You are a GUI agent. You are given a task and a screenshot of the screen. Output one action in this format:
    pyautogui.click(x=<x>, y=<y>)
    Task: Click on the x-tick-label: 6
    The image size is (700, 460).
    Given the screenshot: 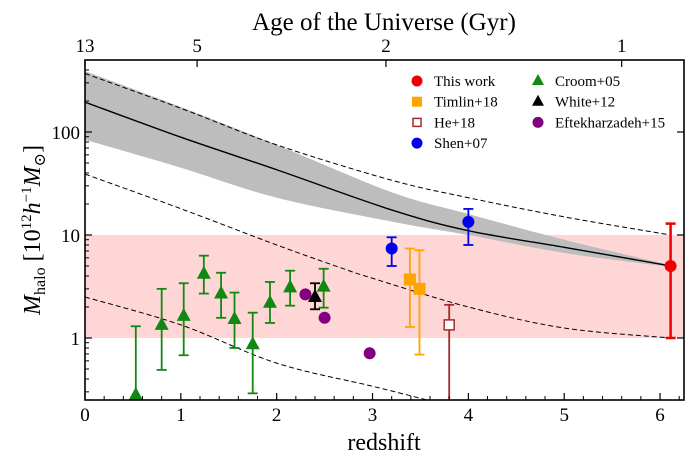 What is the action you would take?
    pyautogui.click(x=660, y=415)
    